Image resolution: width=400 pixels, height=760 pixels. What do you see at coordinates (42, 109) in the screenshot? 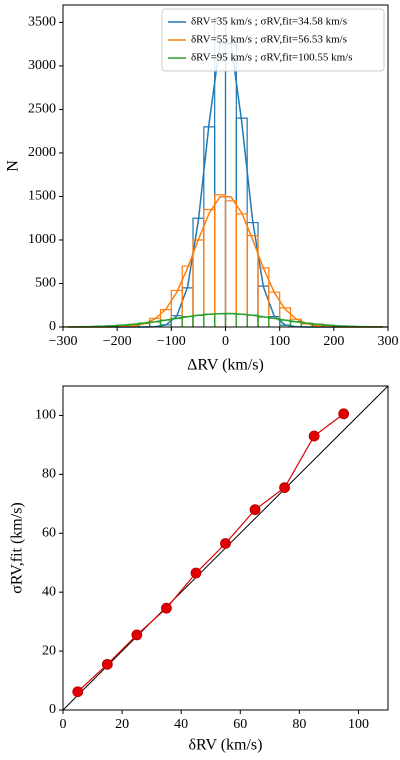
I see `y-tick-label: 2500` at bounding box center [42, 109].